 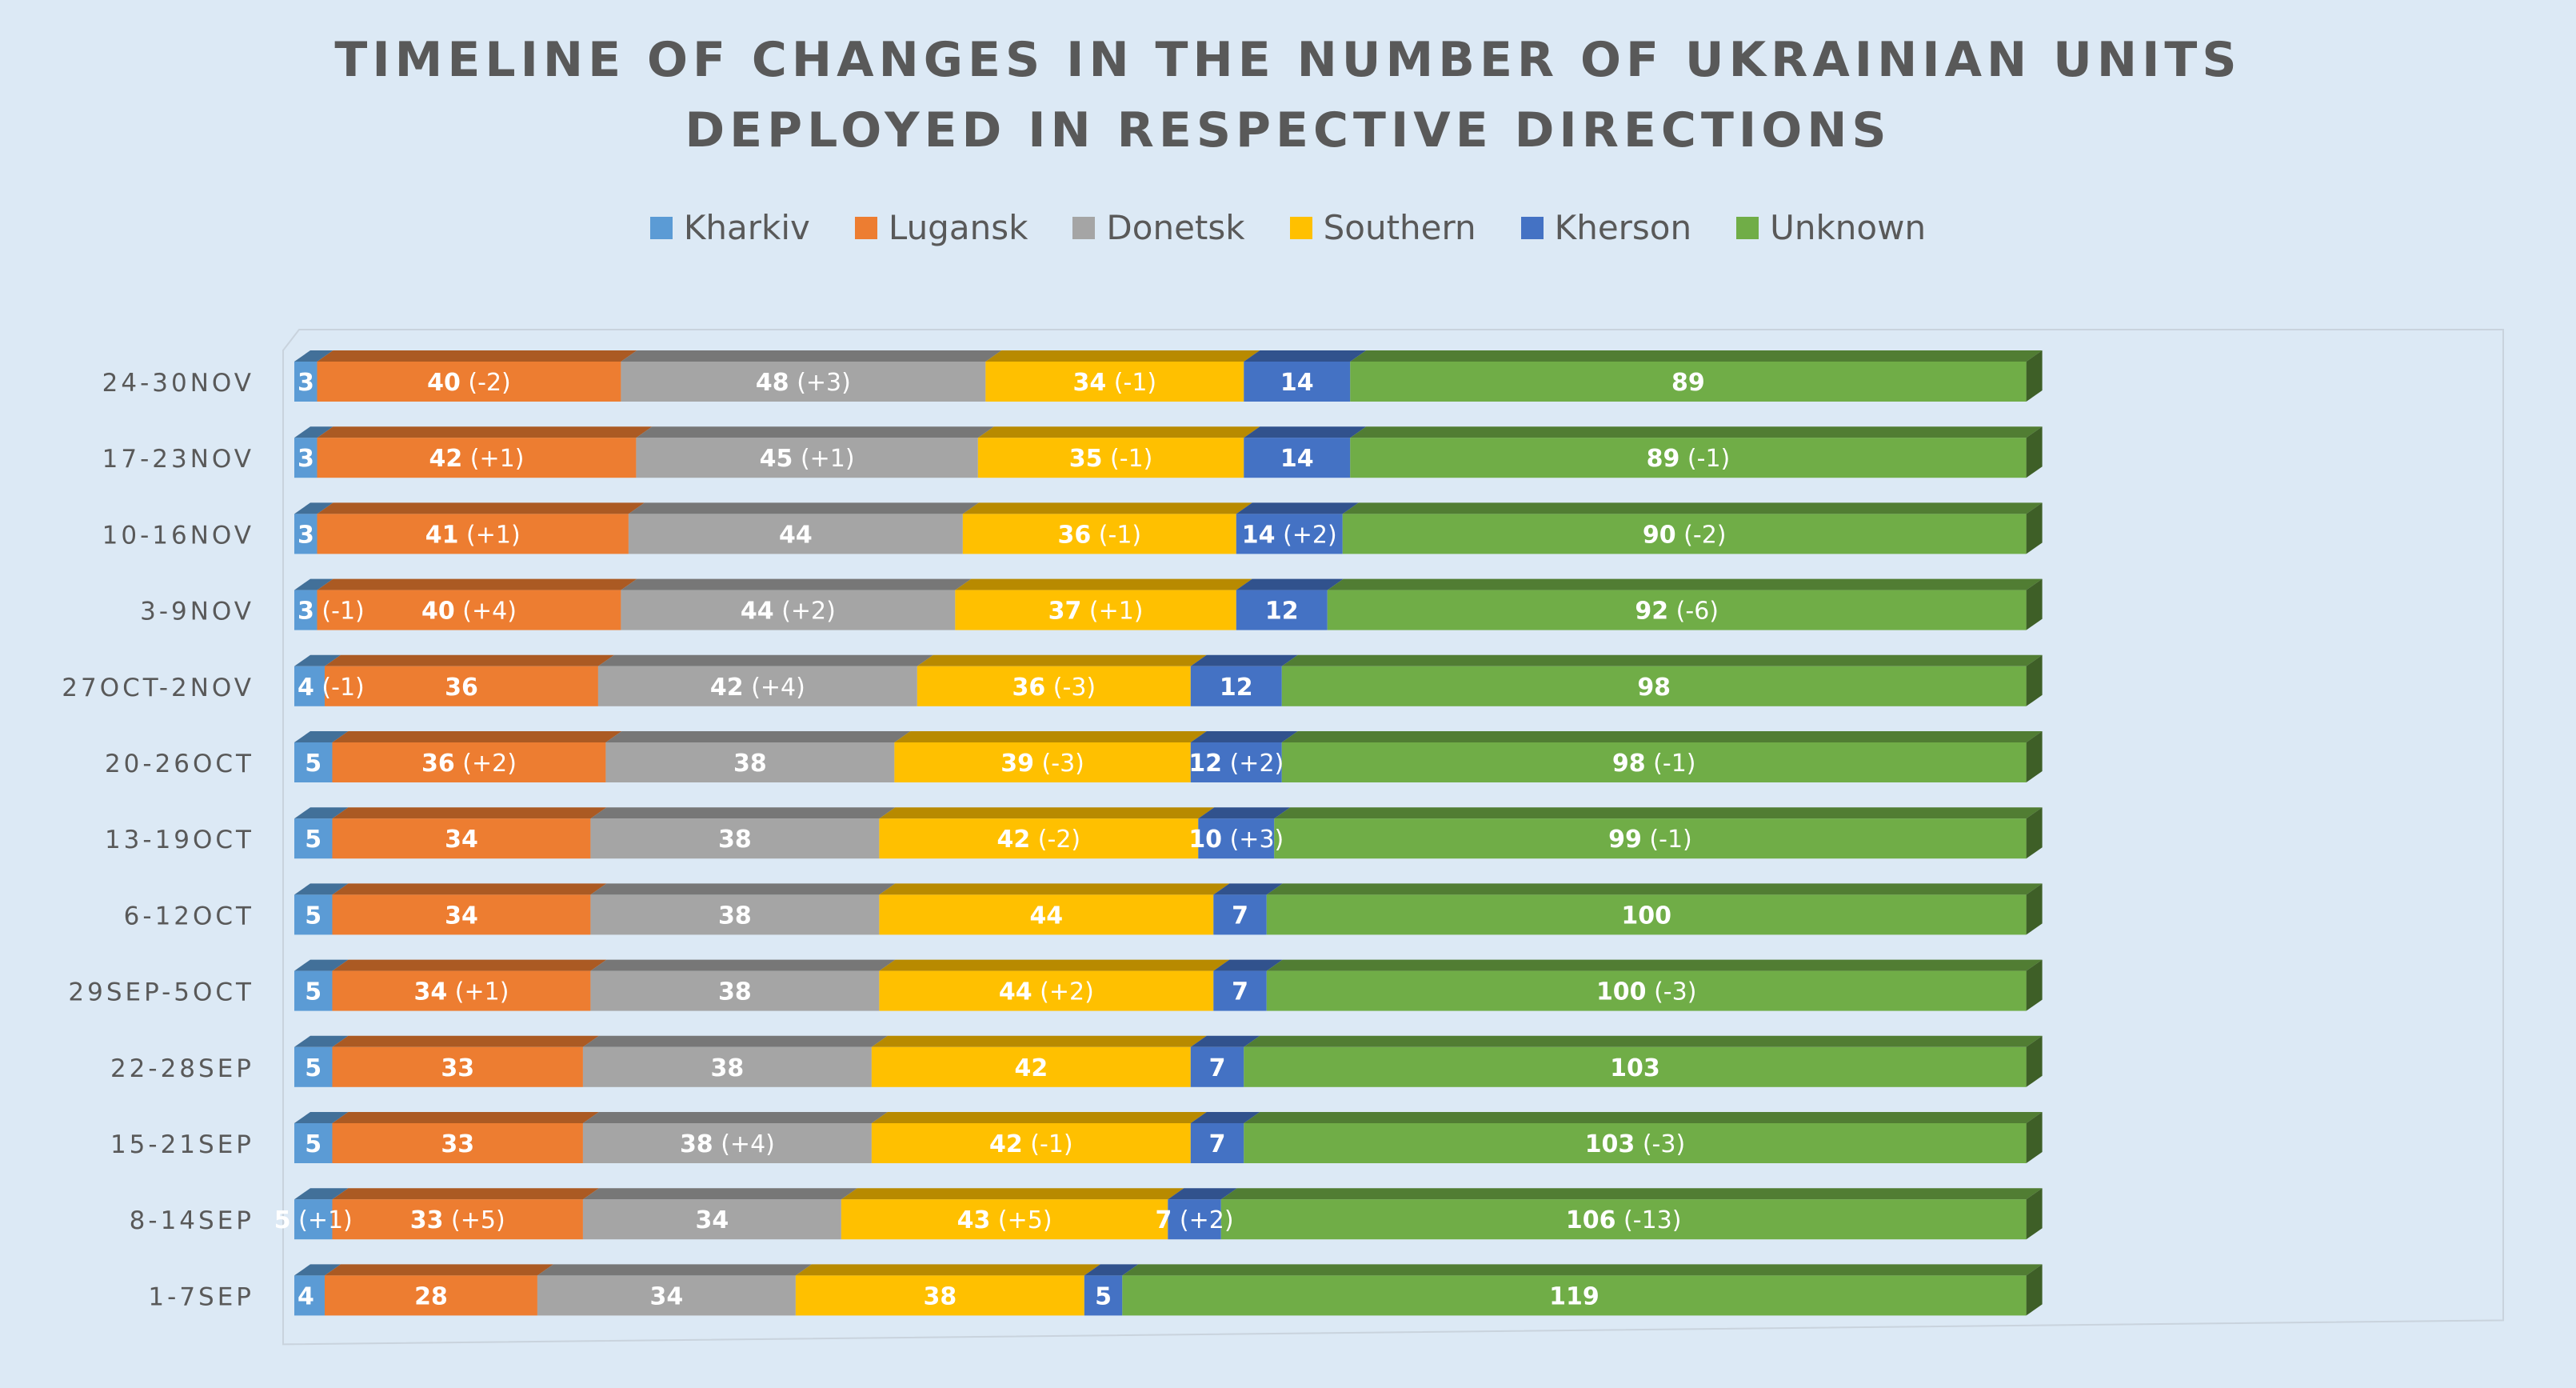 I want to click on legend-item-unknown: Unknown, so click(x=1831, y=227).